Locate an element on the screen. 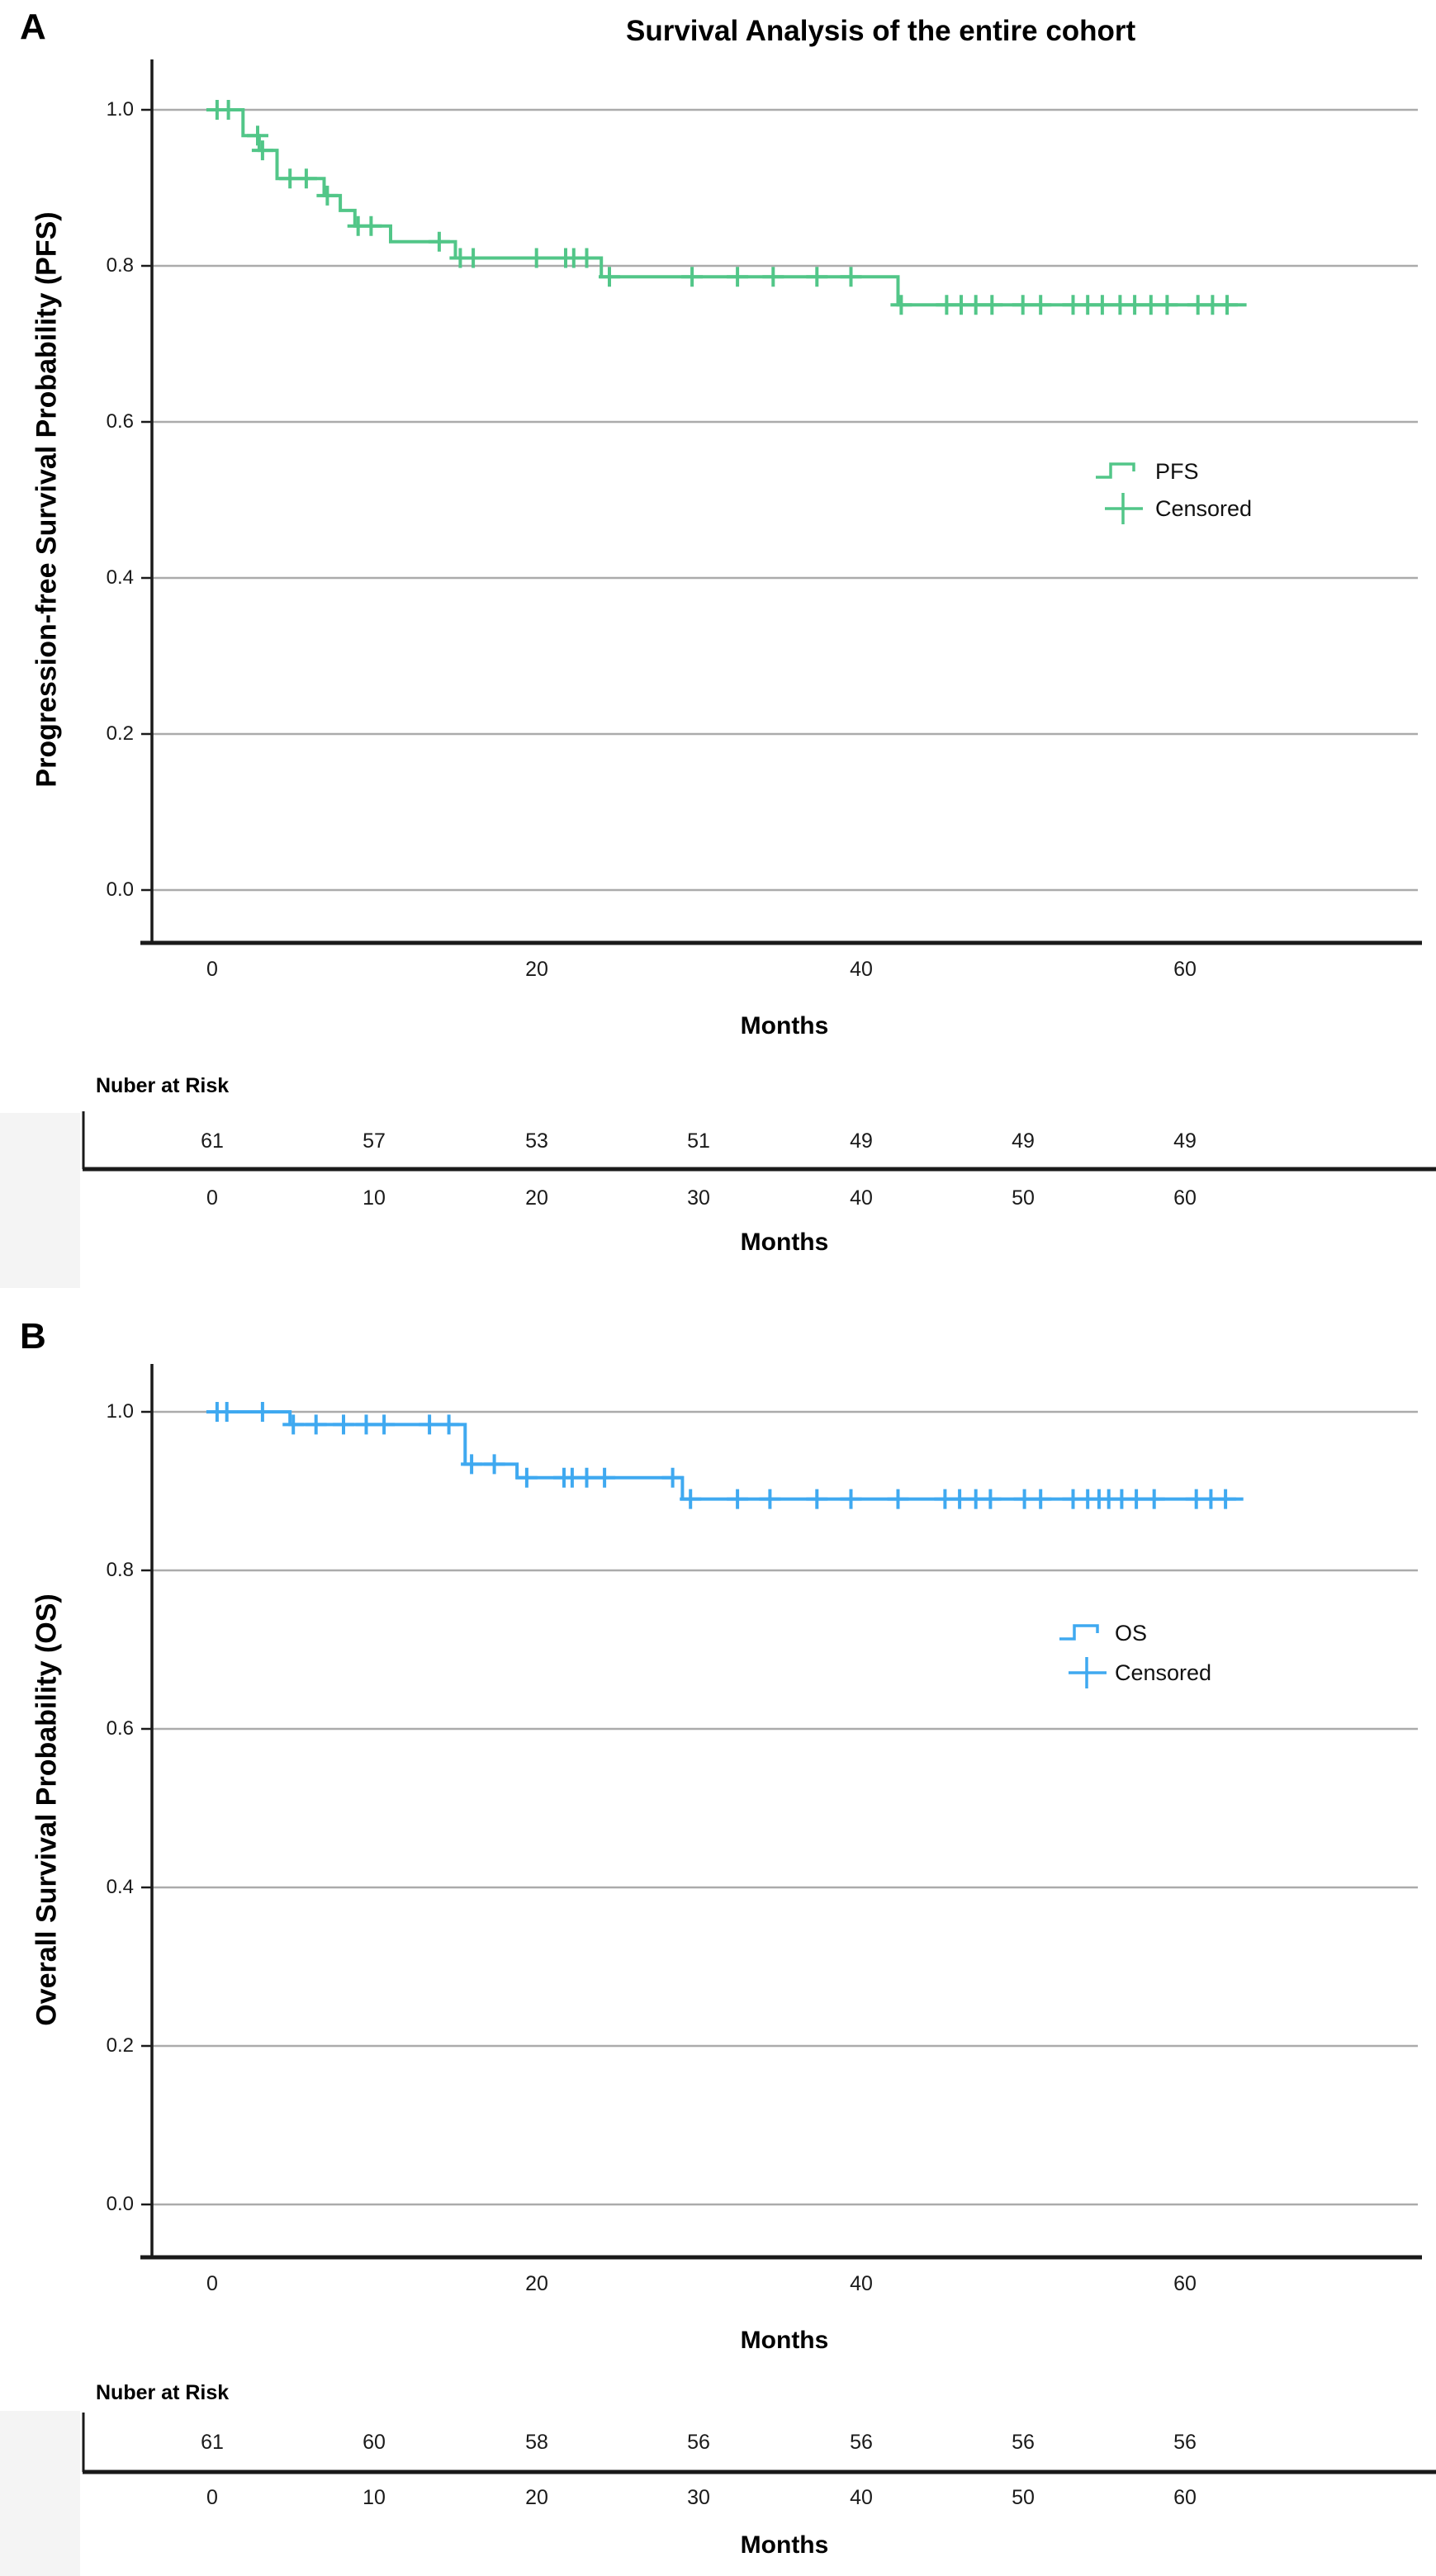 The width and height of the screenshot is (1436, 2576). pfs-legend-censored-plus-icon is located at coordinates (1124, 508).